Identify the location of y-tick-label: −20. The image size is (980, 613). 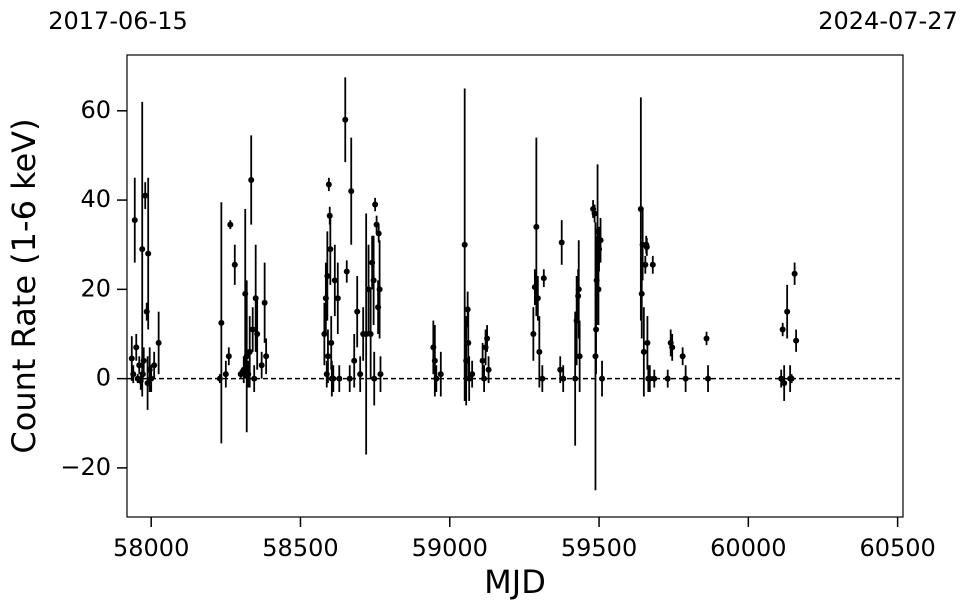
(85, 467).